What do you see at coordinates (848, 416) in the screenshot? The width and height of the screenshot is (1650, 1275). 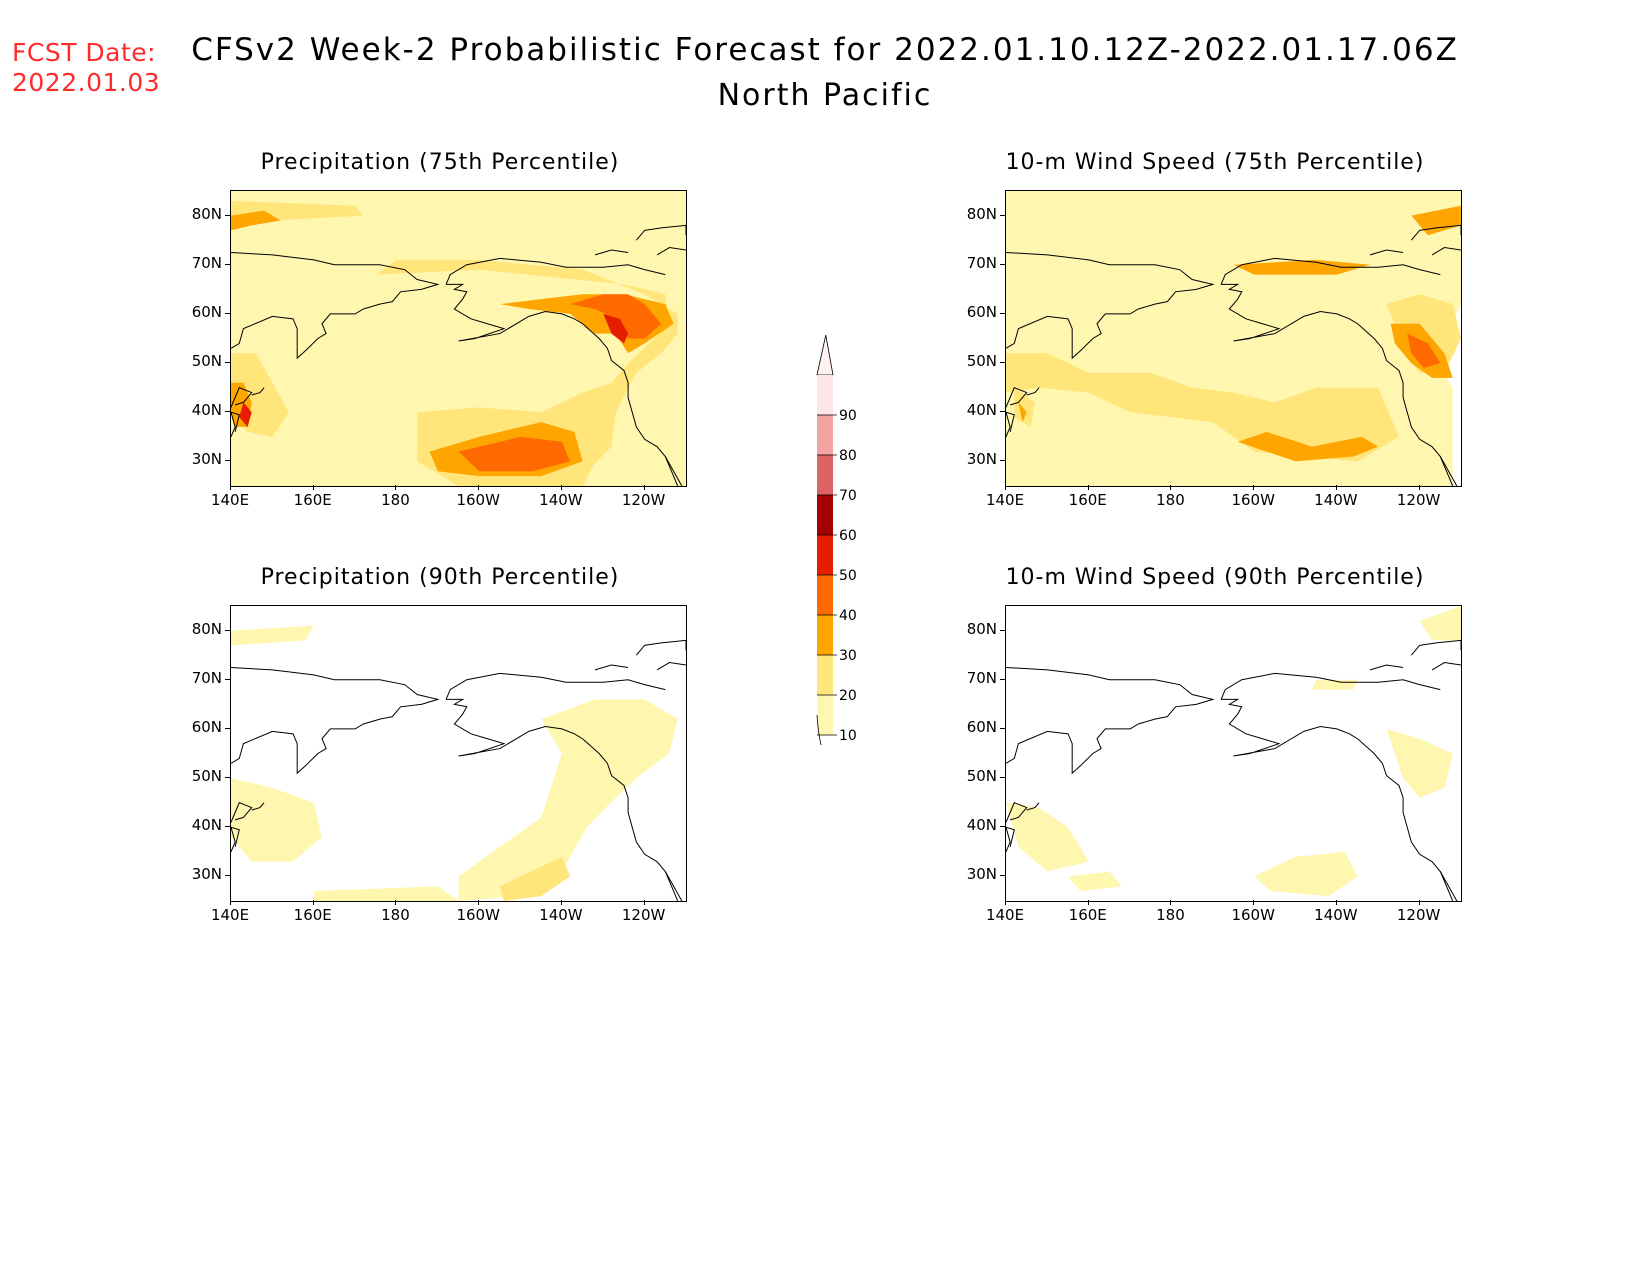 I see `colorbar-label: 90` at bounding box center [848, 416].